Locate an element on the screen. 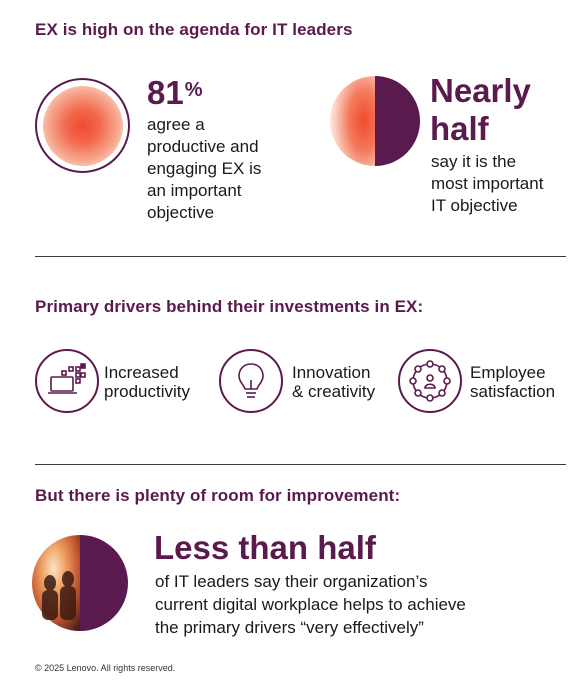  stat-half-number: Nearly half is located at coordinates (480, 109).